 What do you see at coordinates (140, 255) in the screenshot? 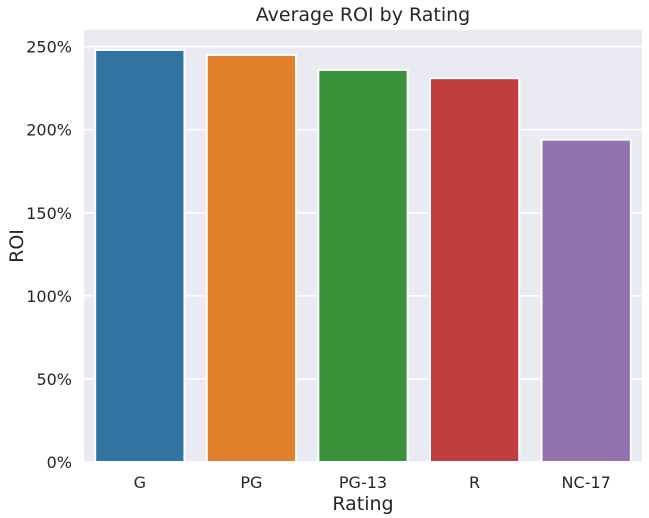
I see `bar-g` at bounding box center [140, 255].